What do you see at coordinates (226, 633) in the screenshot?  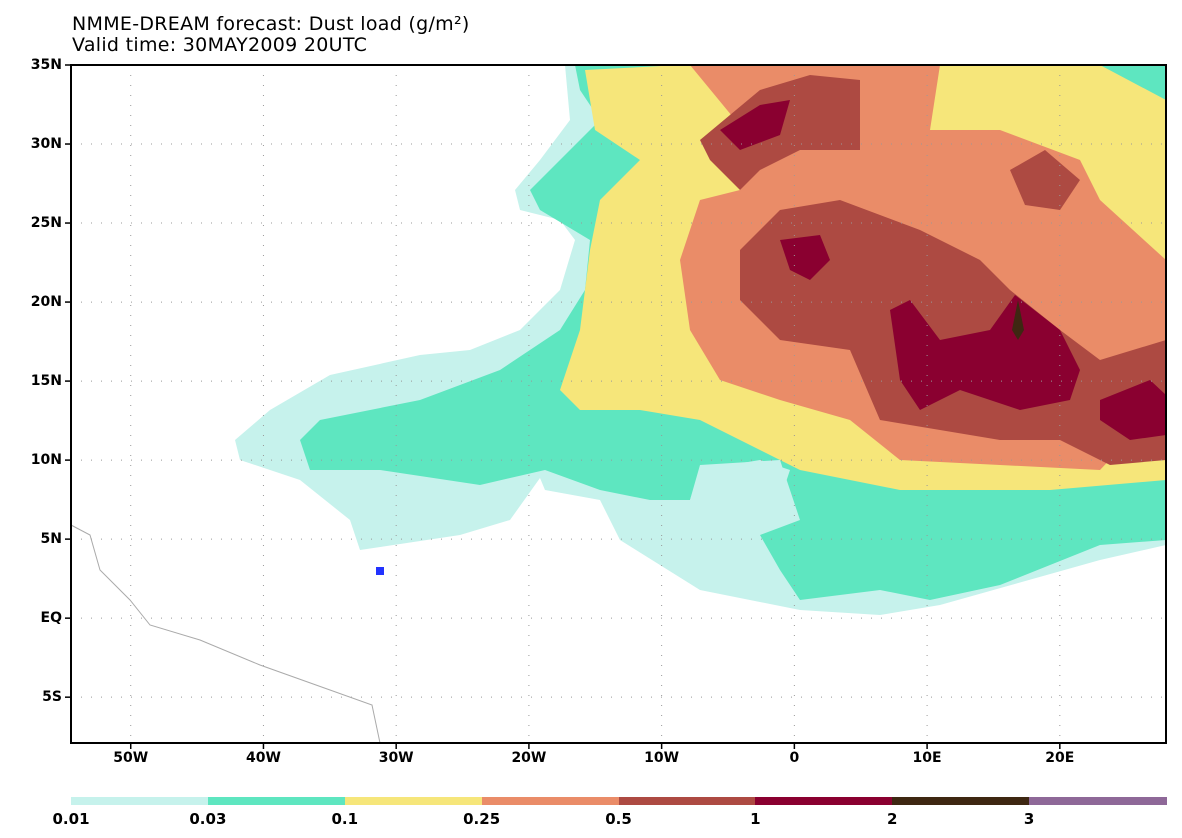 I see `coastline-south-america` at bounding box center [226, 633].